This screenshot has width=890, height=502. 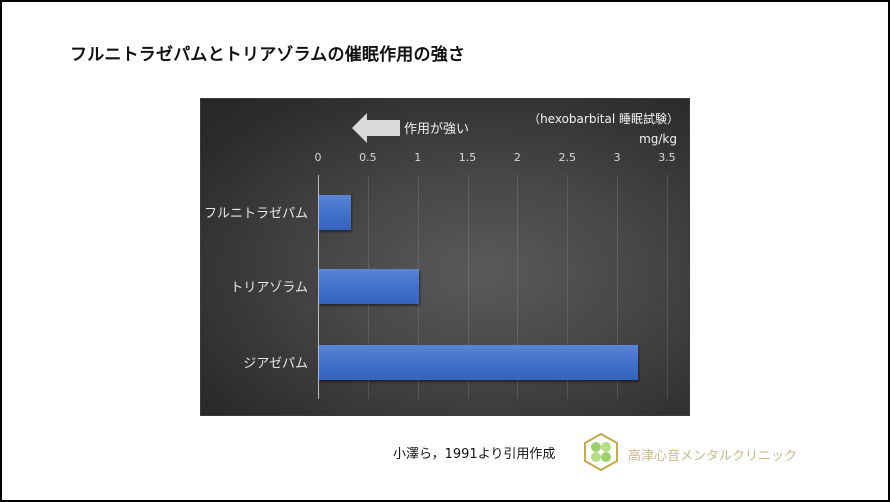 What do you see at coordinates (713, 456) in the screenshot?
I see `clinic-name: 高津心音メンタルクリニック` at bounding box center [713, 456].